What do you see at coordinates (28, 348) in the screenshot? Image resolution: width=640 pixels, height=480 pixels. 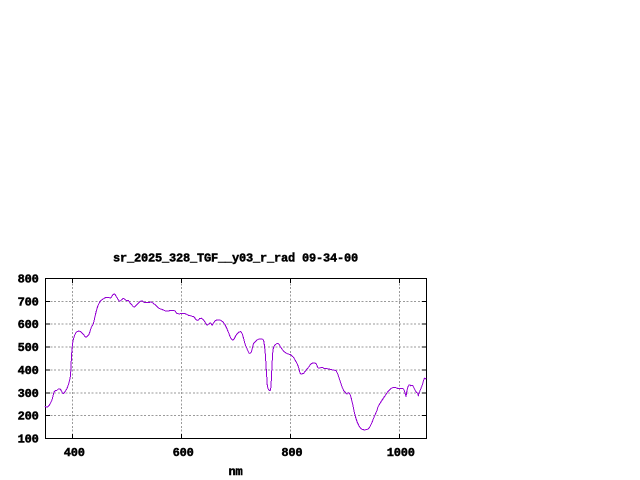 I see `svg-text: 500` at bounding box center [28, 348].